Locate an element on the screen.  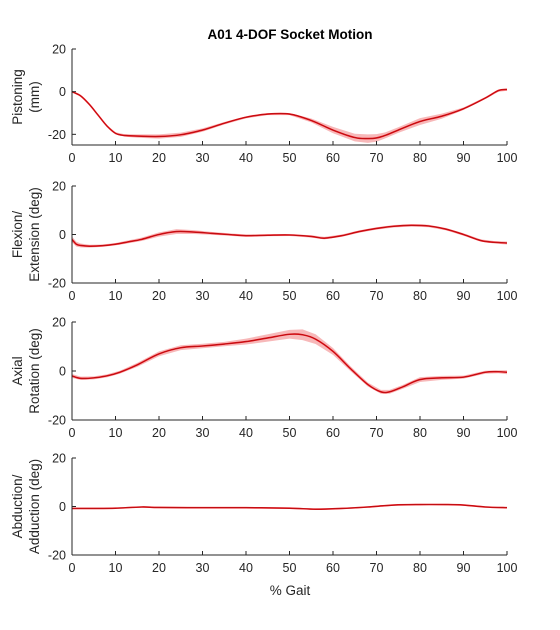
y-axis-label: Extension (deg) is located at coordinates (34, 234).